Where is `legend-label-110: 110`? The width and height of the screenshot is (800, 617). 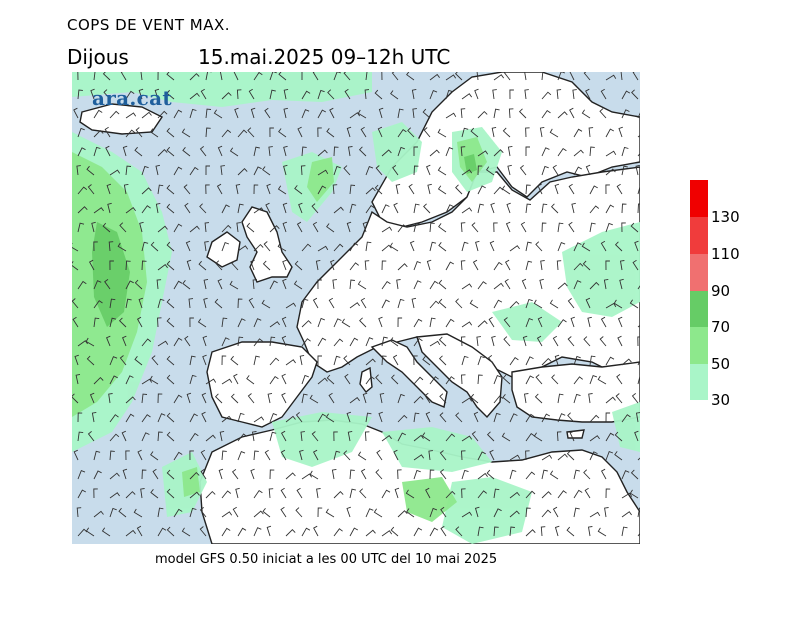 legend-label-110: 110 is located at coordinates (725, 254).